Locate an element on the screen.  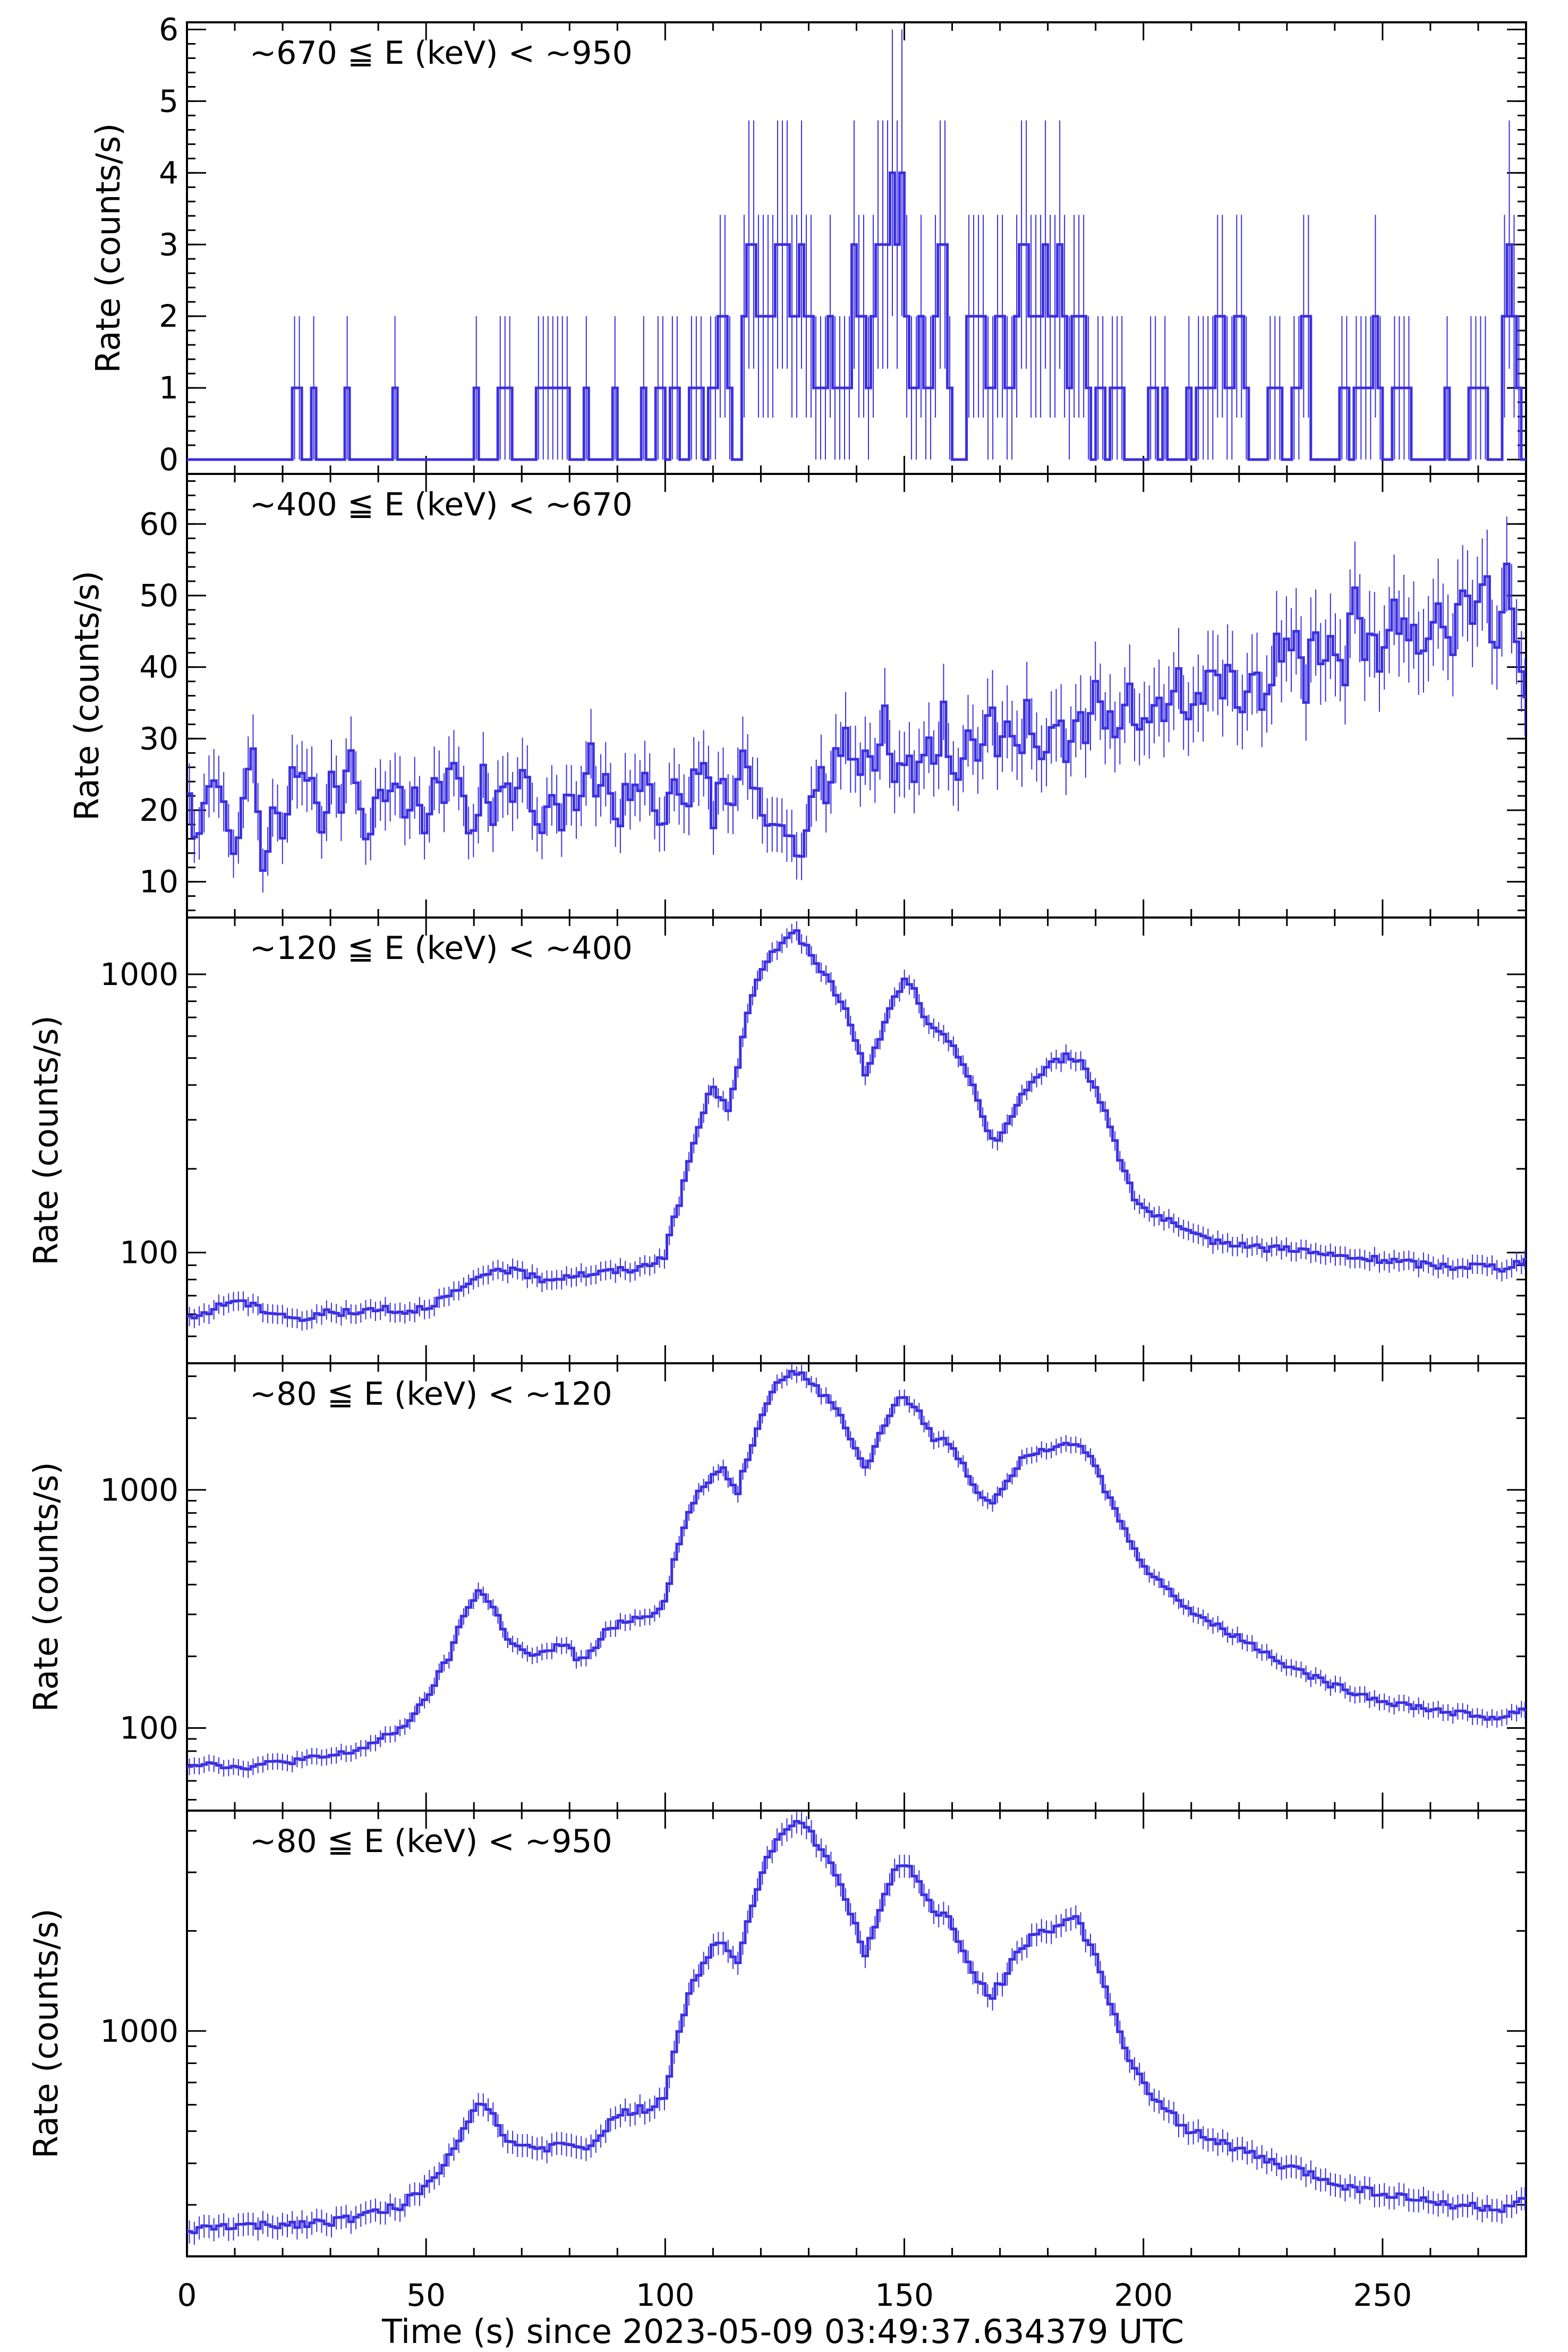
x-axis-tick-labels: 0 50 100 150 200 250 is located at coordinates (794, 2295).